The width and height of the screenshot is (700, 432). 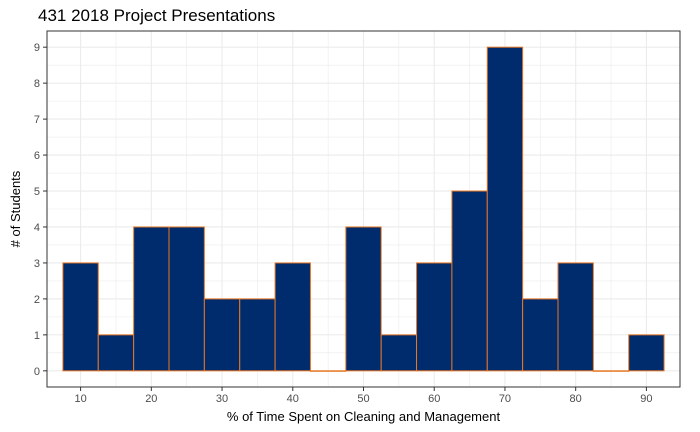 I want to click on y-tick-label: 8, so click(x=37, y=84).